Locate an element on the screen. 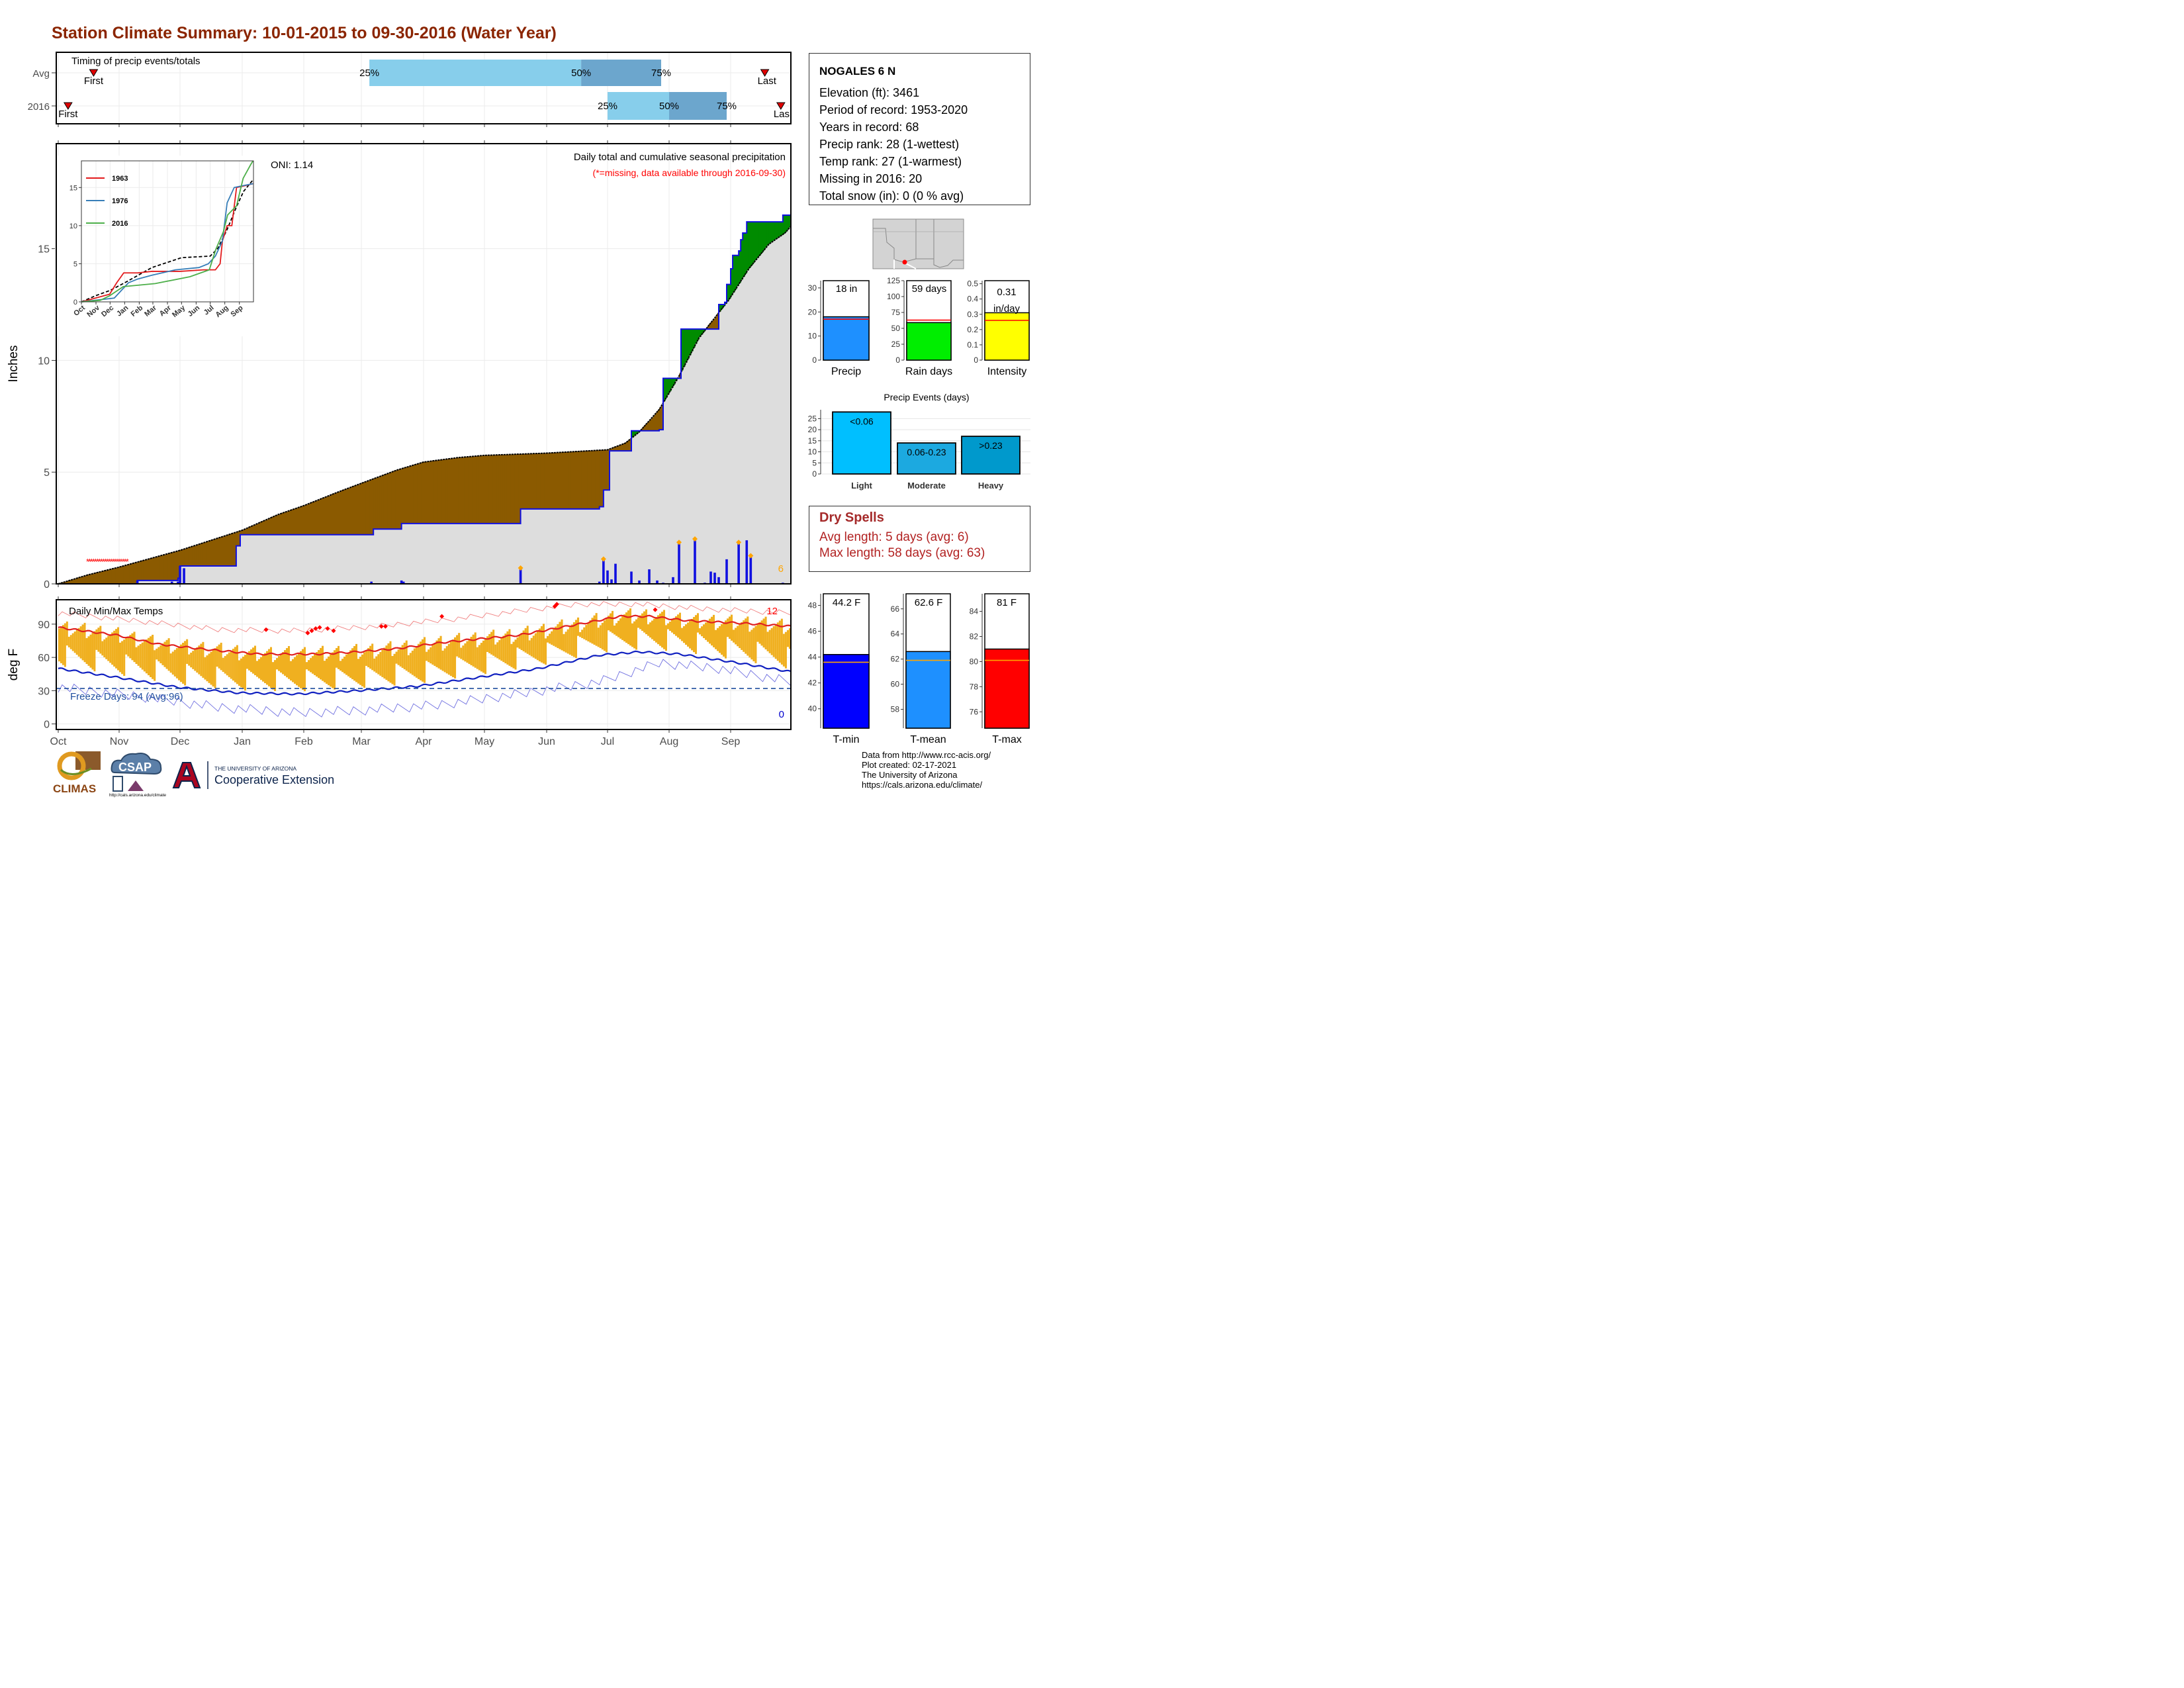  x-tick-label: Nov is located at coordinates (119, 741).